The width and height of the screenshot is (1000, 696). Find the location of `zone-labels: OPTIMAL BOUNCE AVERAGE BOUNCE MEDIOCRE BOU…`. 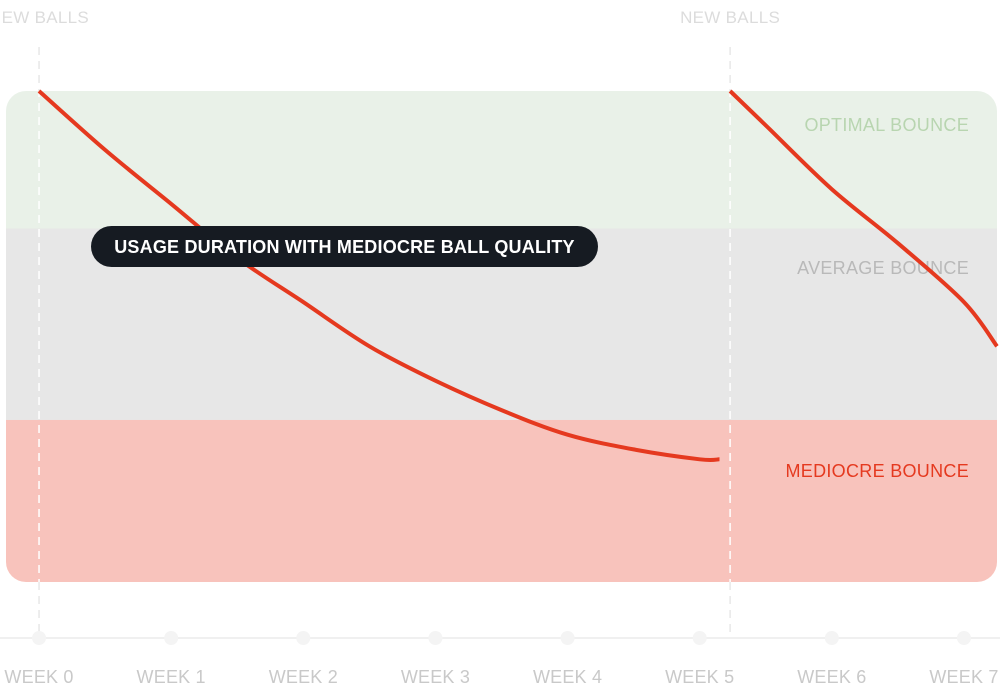

zone-labels: OPTIMAL BOUNCE AVERAGE BOUNCE MEDIOCRE BOU… is located at coordinates (877, 298).